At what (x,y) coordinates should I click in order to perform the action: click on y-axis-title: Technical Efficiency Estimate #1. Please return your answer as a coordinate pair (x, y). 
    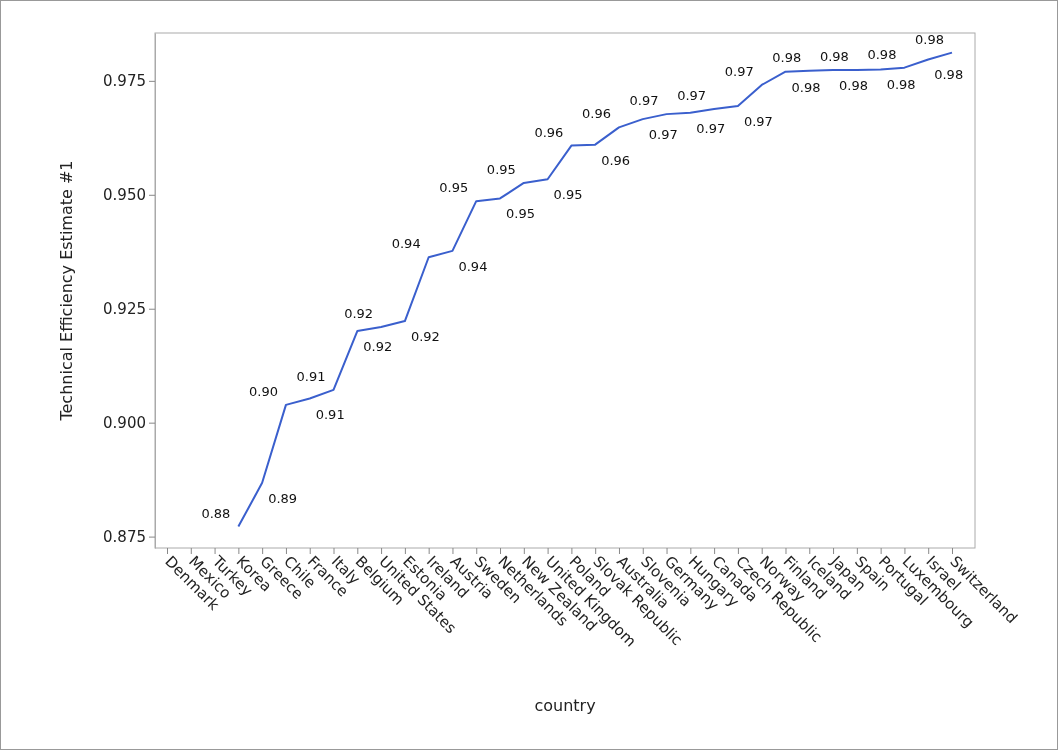
    Looking at the image, I should click on (66, 291).